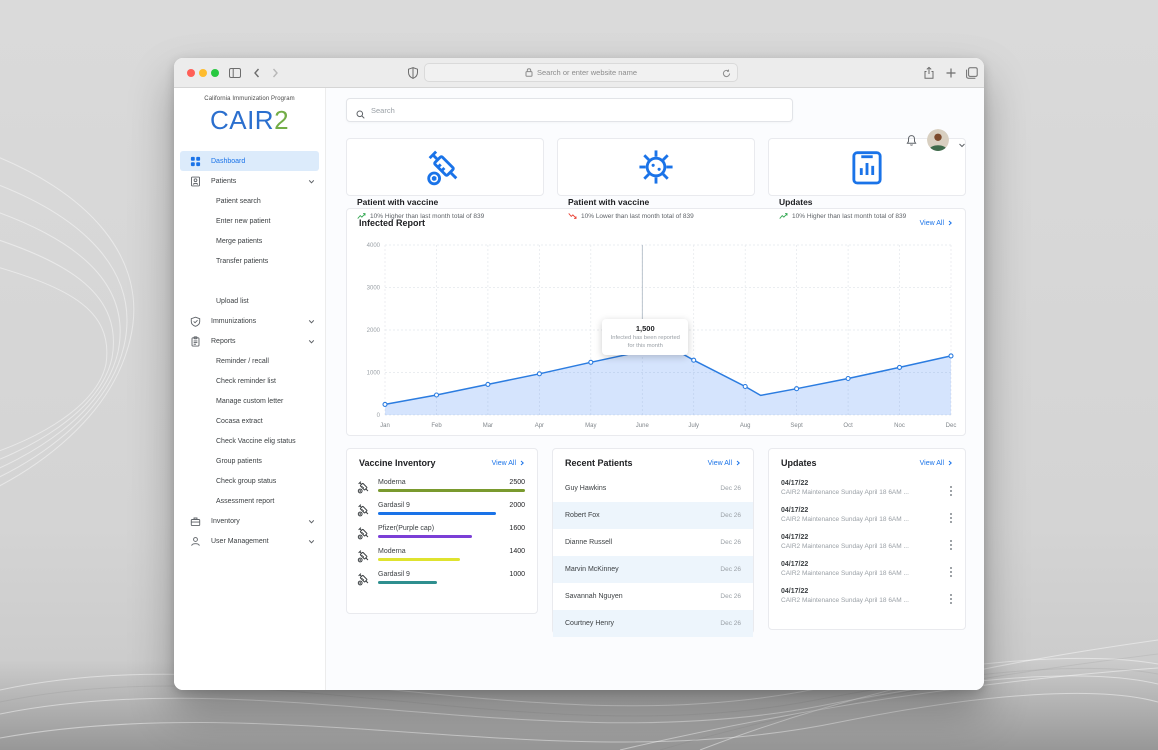 The image size is (1158, 750). Describe the element at coordinates (249, 361) in the screenshot. I see `sidebar-item-reminder-recall: Reminder / recall` at that location.